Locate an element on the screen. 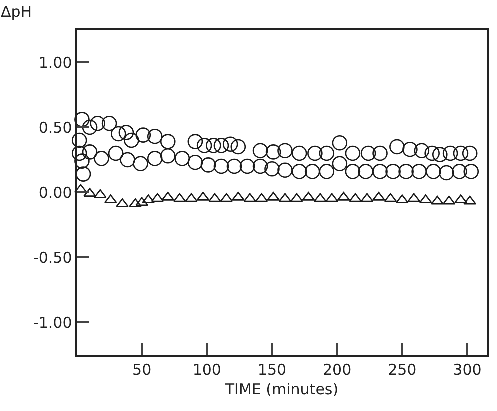  x-tick-label: 300 is located at coordinates (467, 369).